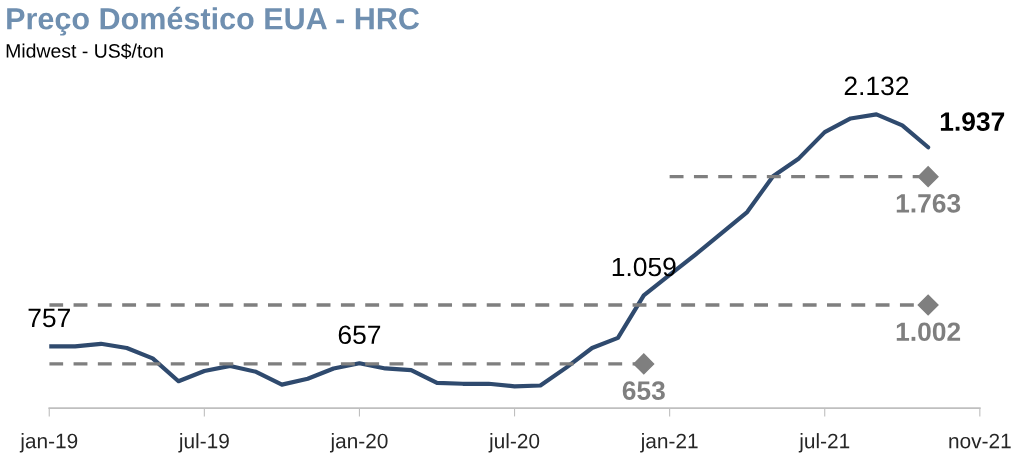  I want to click on x-tick-label: jan-19, so click(48, 443).